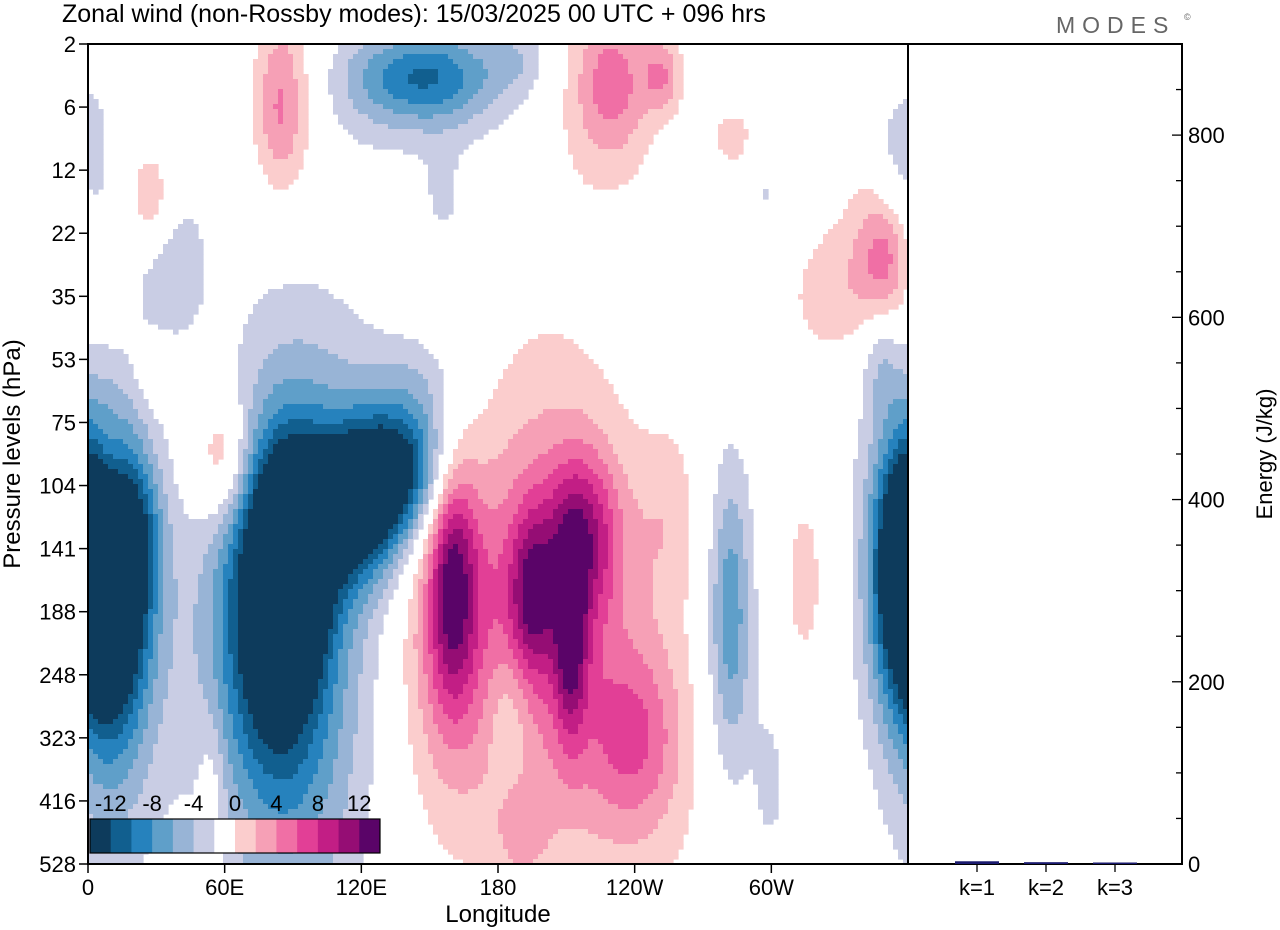 The width and height of the screenshot is (1280, 930). Describe the element at coordinates (1046, 862) in the screenshot. I see `energy-bars` at that location.